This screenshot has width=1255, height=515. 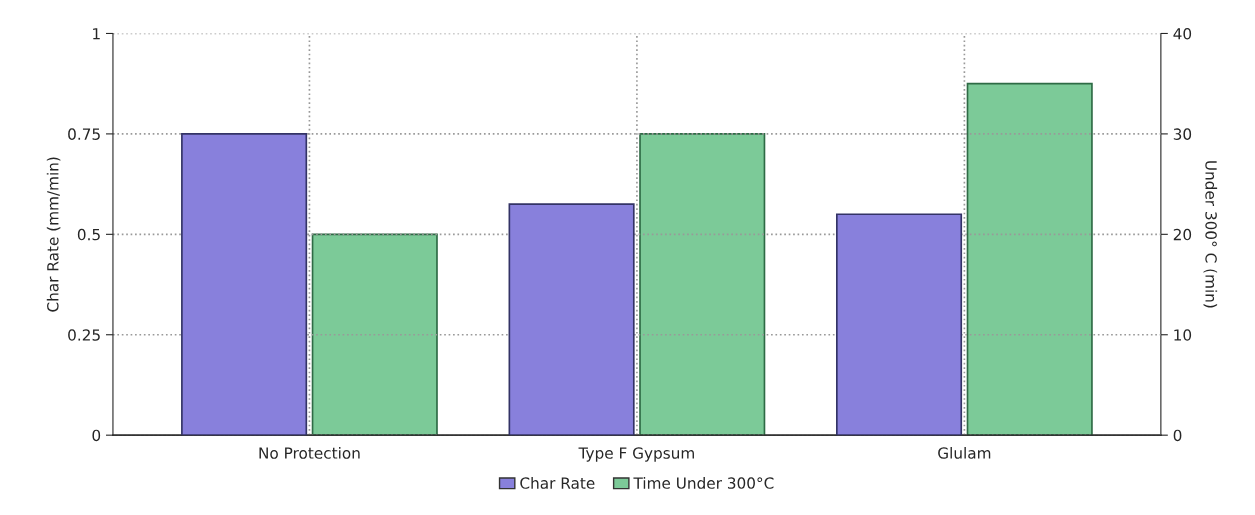 I want to click on y2-tick-label: 20, so click(x=1182, y=234).